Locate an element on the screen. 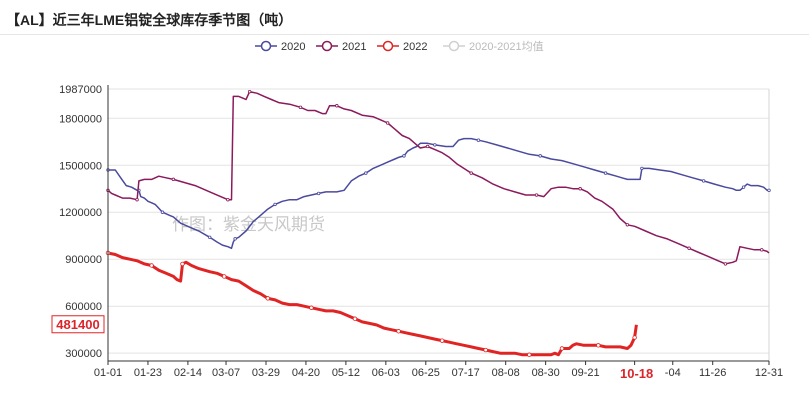  x-tick-label: 01-23 is located at coordinates (148, 373).